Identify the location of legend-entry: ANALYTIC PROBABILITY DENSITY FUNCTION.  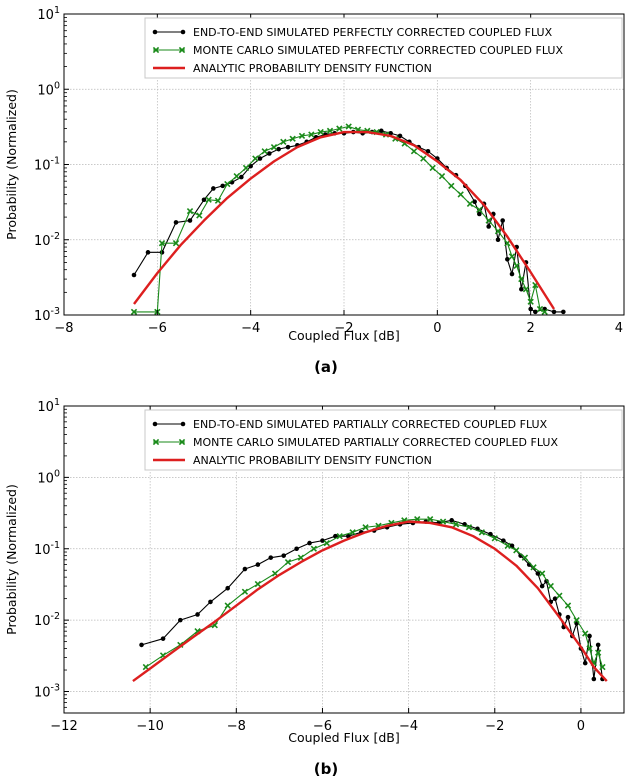
(292, 460).